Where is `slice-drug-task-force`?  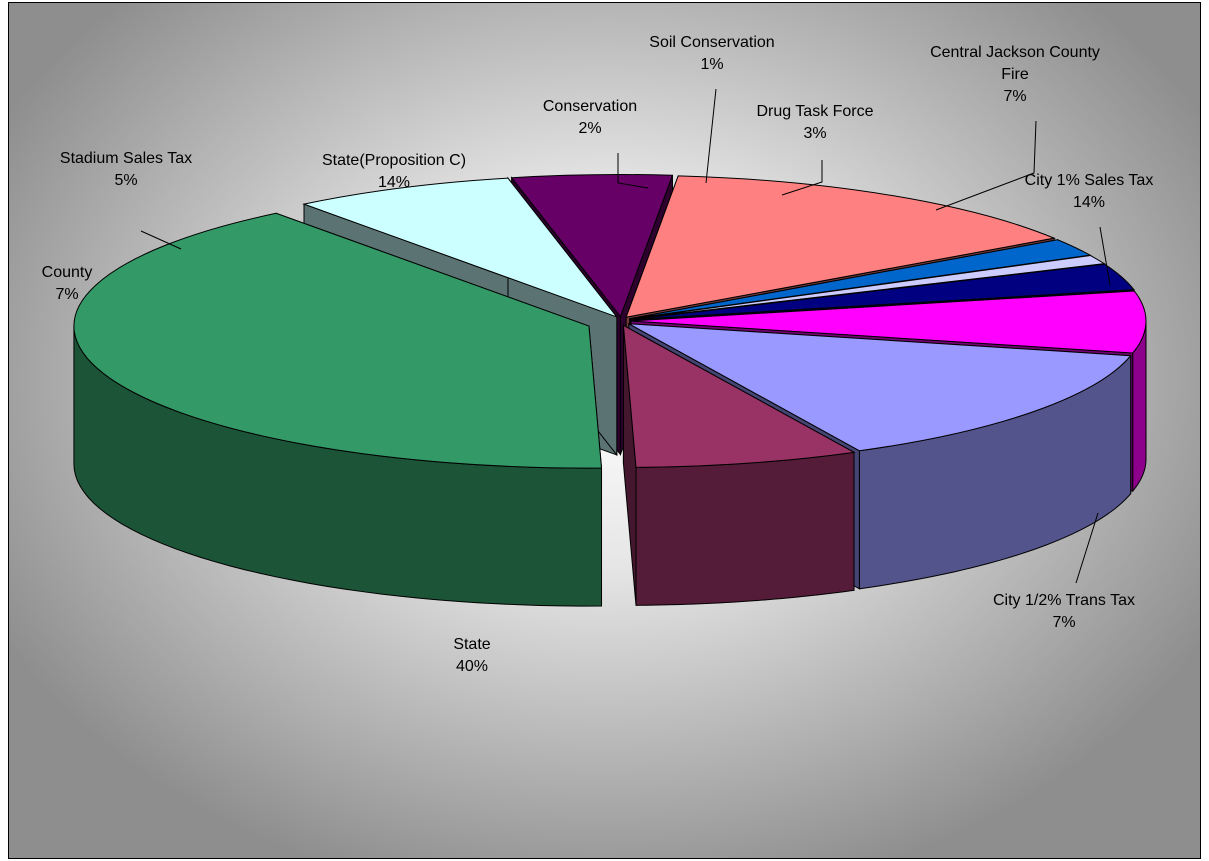 slice-drug-task-force is located at coordinates (882, 292).